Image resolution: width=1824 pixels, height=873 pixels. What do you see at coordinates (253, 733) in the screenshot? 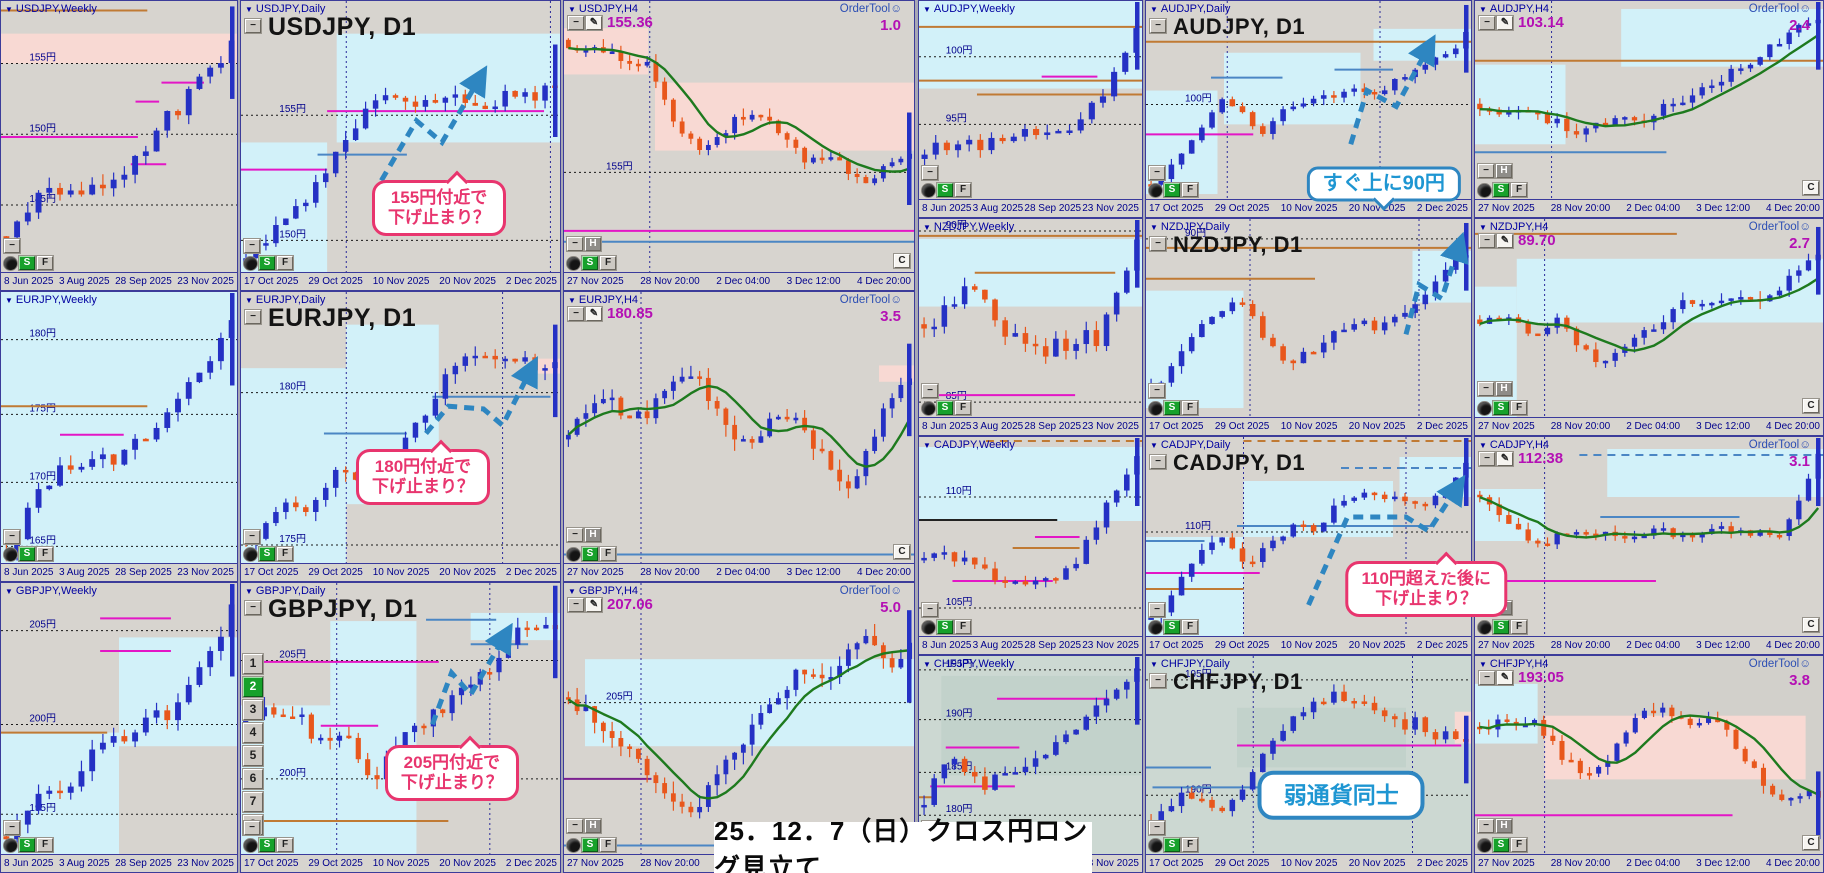
I see `number-button-4: 4` at bounding box center [253, 733].